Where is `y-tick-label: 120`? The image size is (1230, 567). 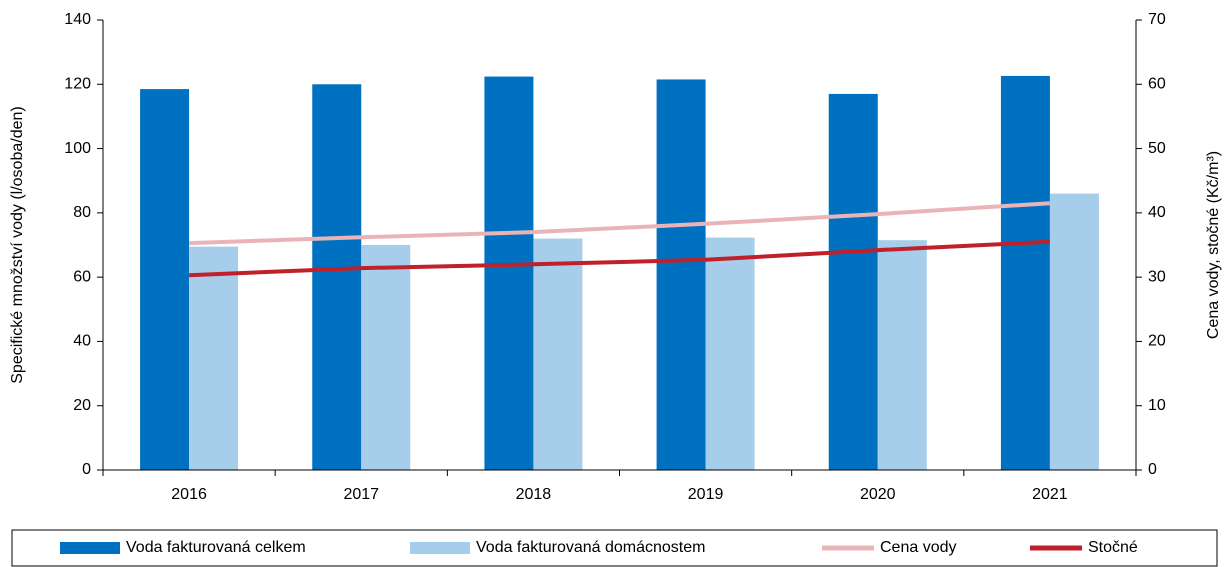 y-tick-label: 120 is located at coordinates (77, 84).